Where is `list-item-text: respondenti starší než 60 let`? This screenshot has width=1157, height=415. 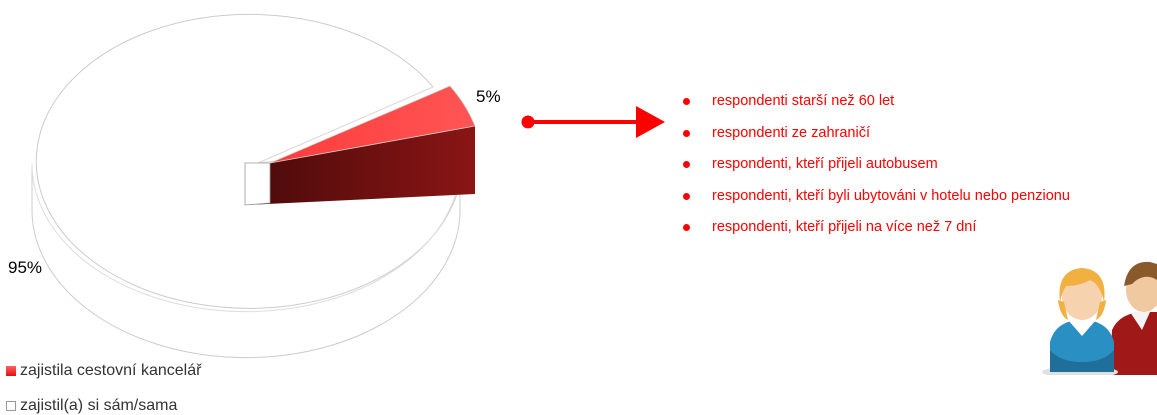 list-item-text: respondenti starší než 60 let is located at coordinates (803, 101).